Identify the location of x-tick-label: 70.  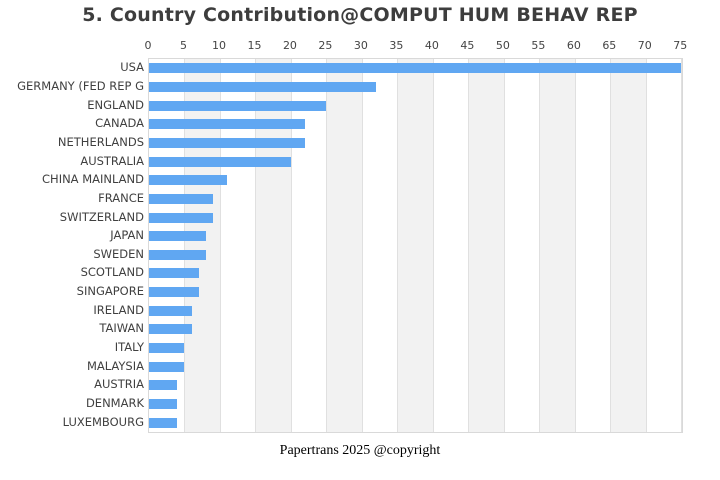
(644, 45).